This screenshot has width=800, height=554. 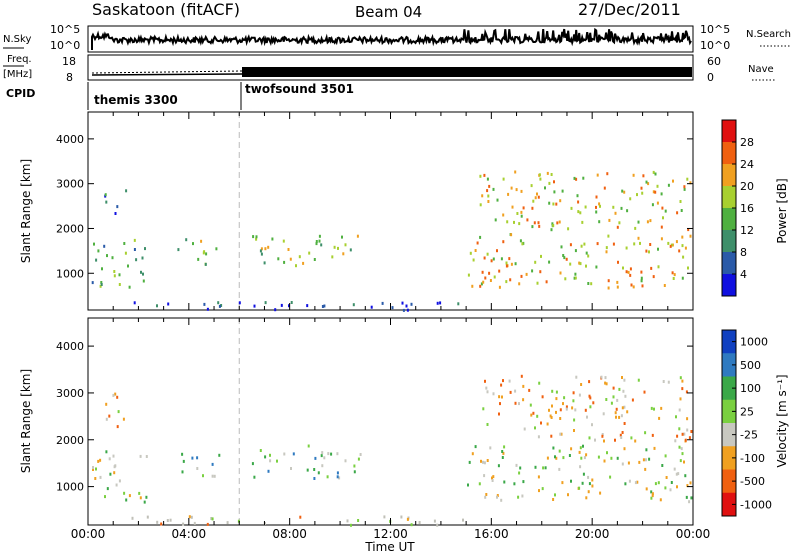 I want to click on x-tick-label: 16:00, so click(x=491, y=534).